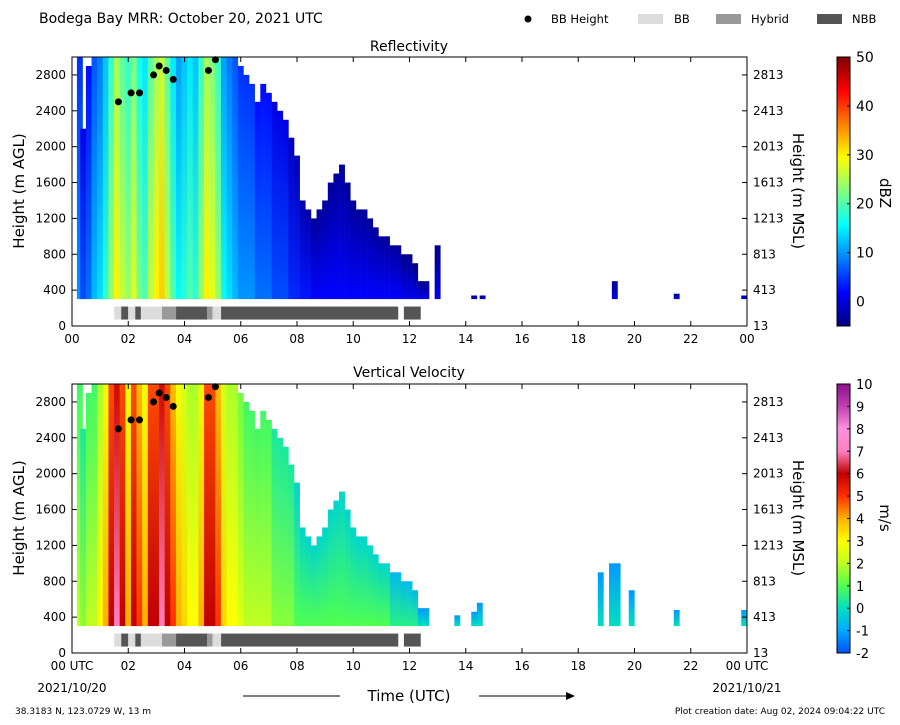 Image resolution: width=900 pixels, height=725 pixels. I want to click on colorbar-tick-label: 2, so click(860, 564).